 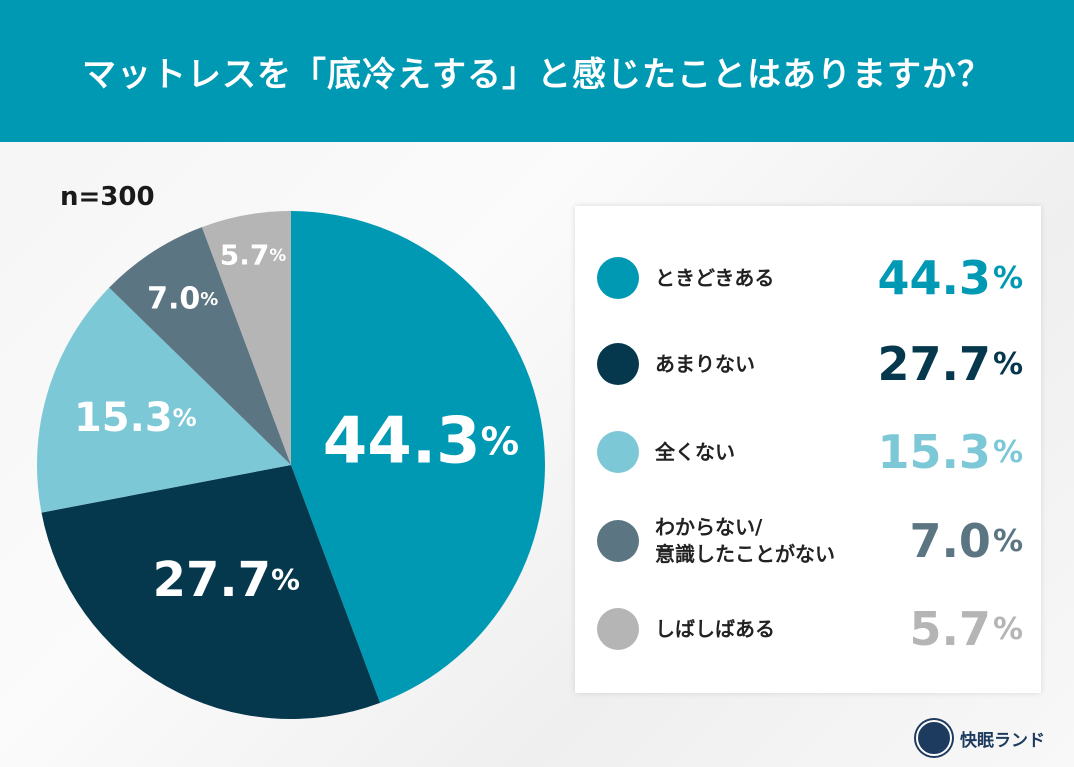 What do you see at coordinates (950, 364) in the screenshot?
I see `legend-value: 27.7%` at bounding box center [950, 364].